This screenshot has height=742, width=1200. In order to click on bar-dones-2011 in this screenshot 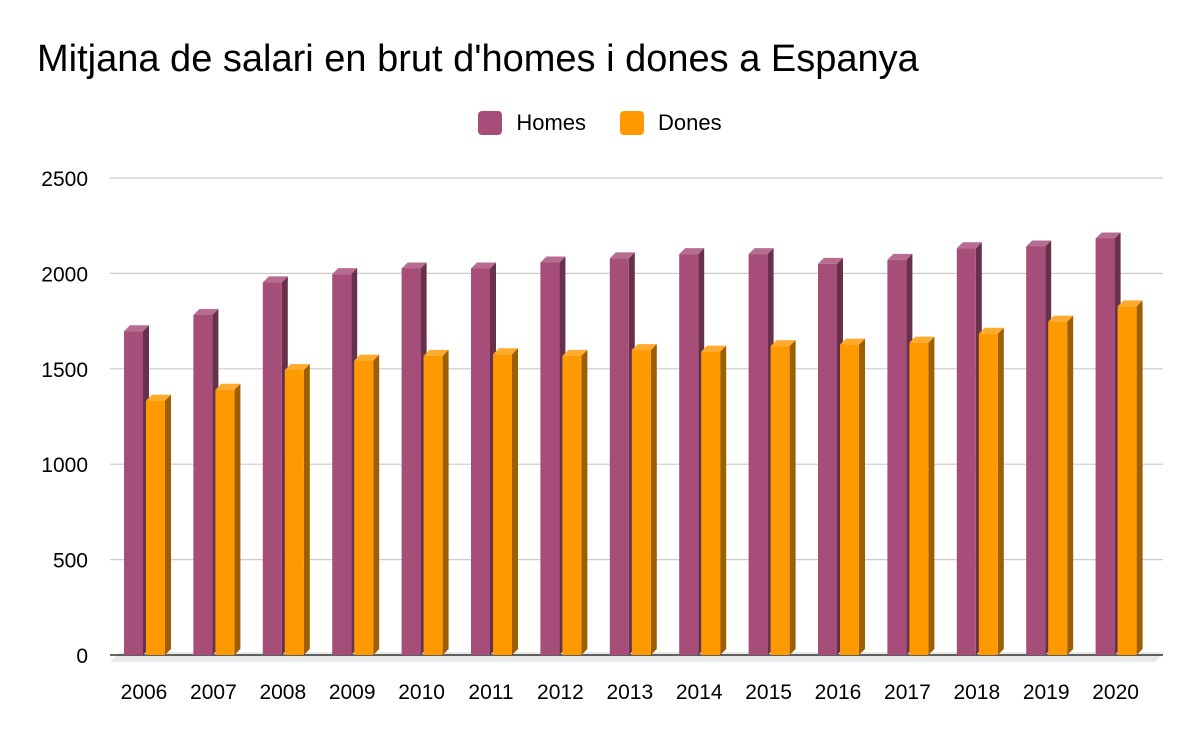, I will do `click(502, 504)`.